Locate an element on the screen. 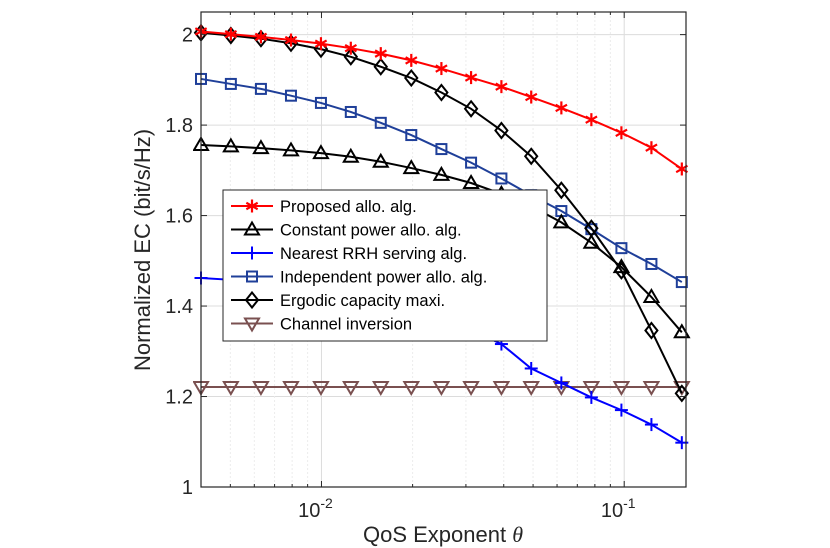 This screenshot has height=548, width=830. legend-box is located at coordinates (385, 265).